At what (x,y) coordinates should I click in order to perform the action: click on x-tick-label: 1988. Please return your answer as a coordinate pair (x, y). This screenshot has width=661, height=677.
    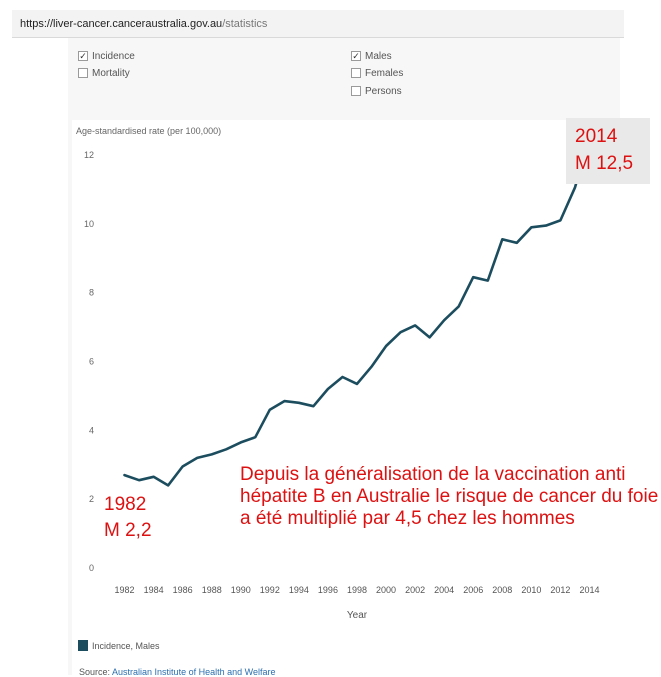
    Looking at the image, I should click on (212, 590).